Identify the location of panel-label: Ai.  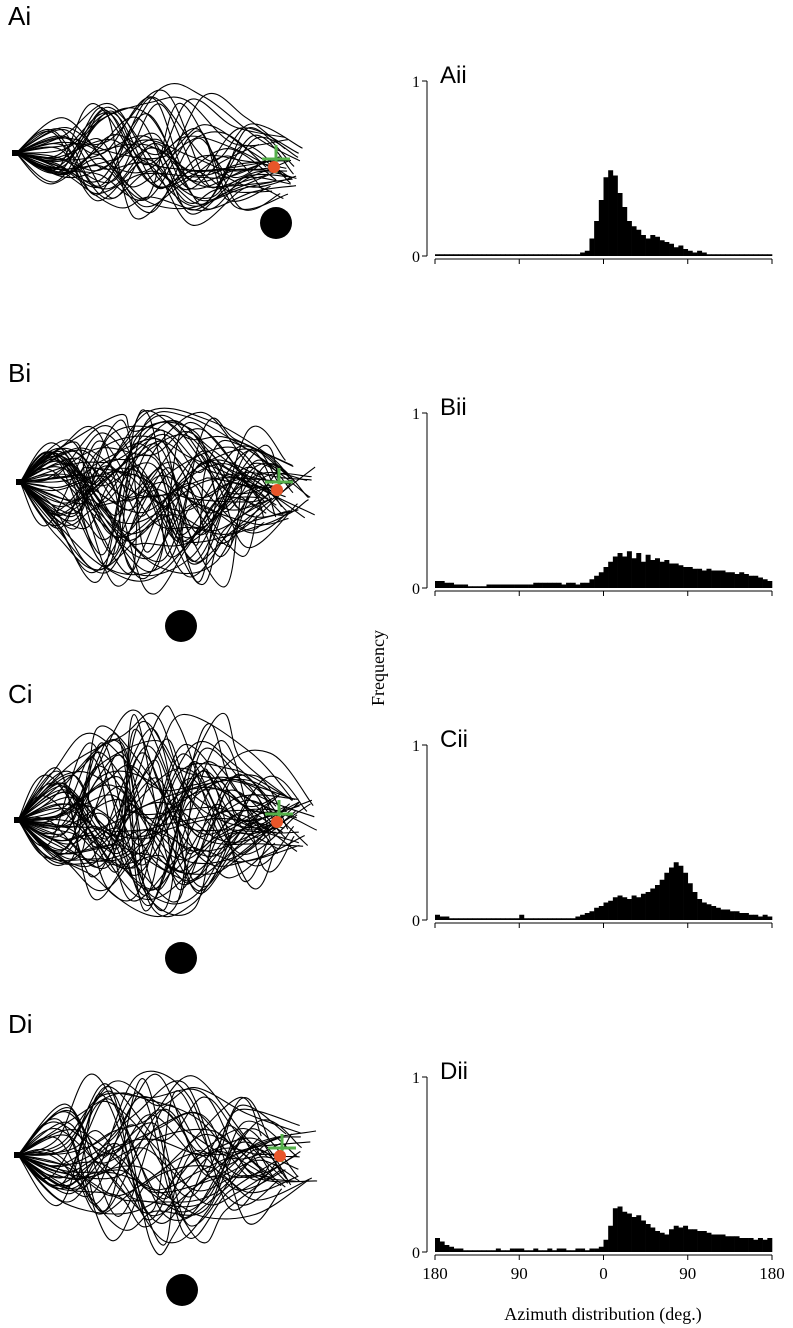
(19, 16).